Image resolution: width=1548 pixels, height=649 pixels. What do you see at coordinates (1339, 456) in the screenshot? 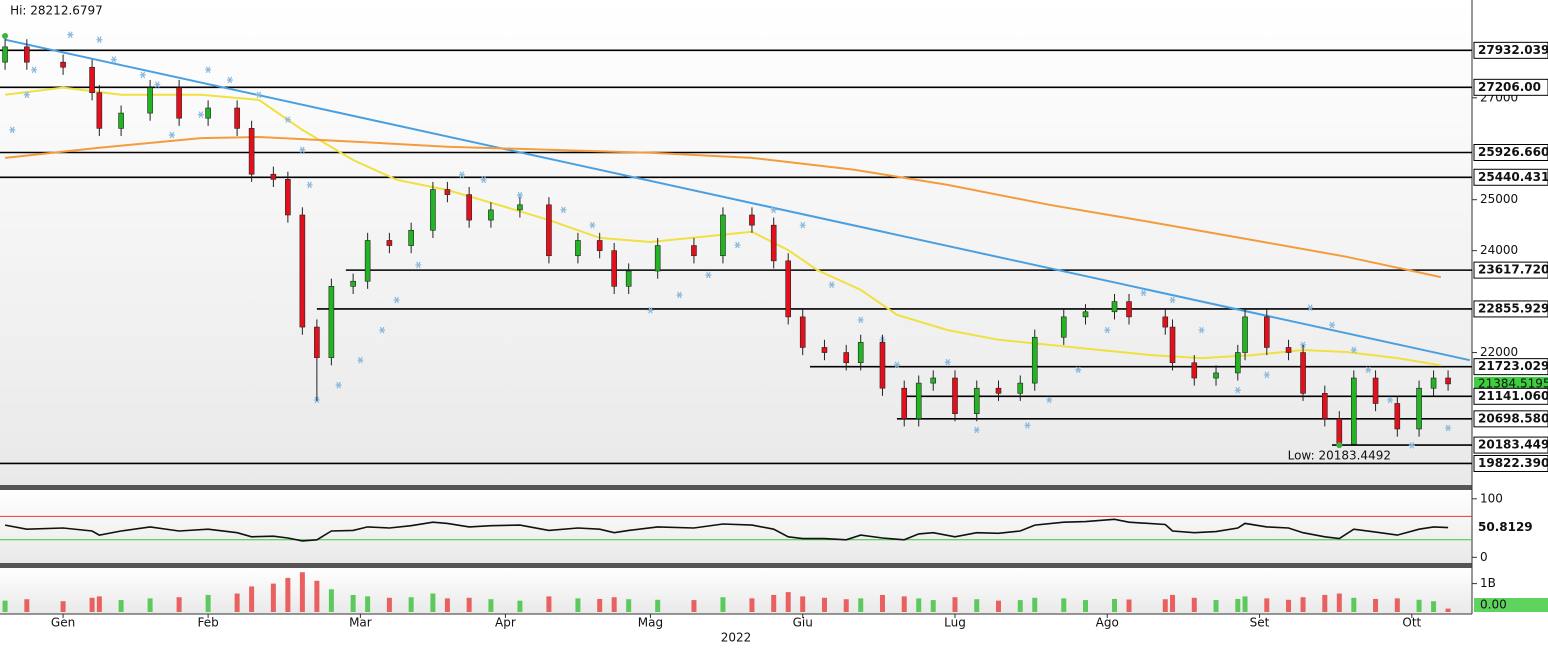
I see `annotation: Low: 20183.4492` at bounding box center [1339, 456].